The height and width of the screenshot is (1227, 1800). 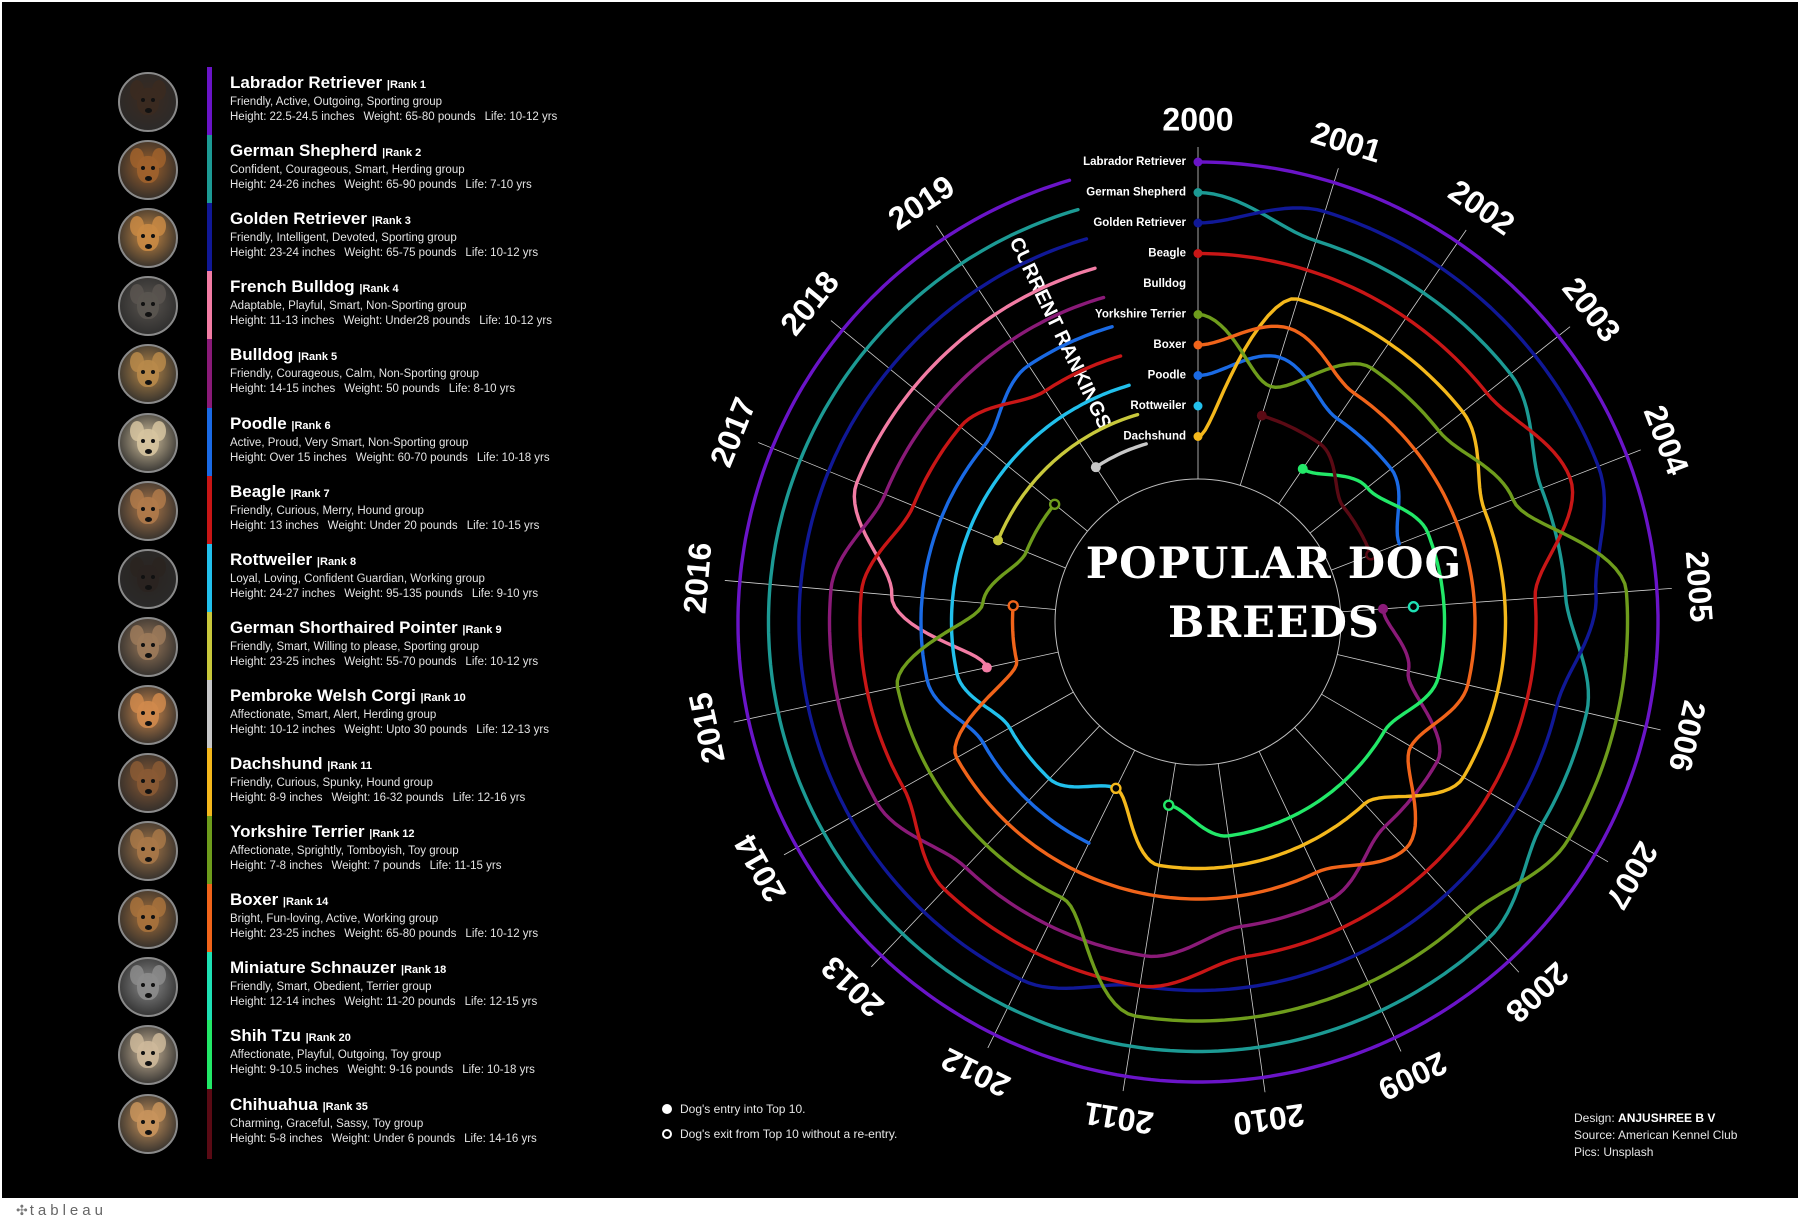 What do you see at coordinates (1119, 1118) in the screenshot?
I see `year-label: 2011` at bounding box center [1119, 1118].